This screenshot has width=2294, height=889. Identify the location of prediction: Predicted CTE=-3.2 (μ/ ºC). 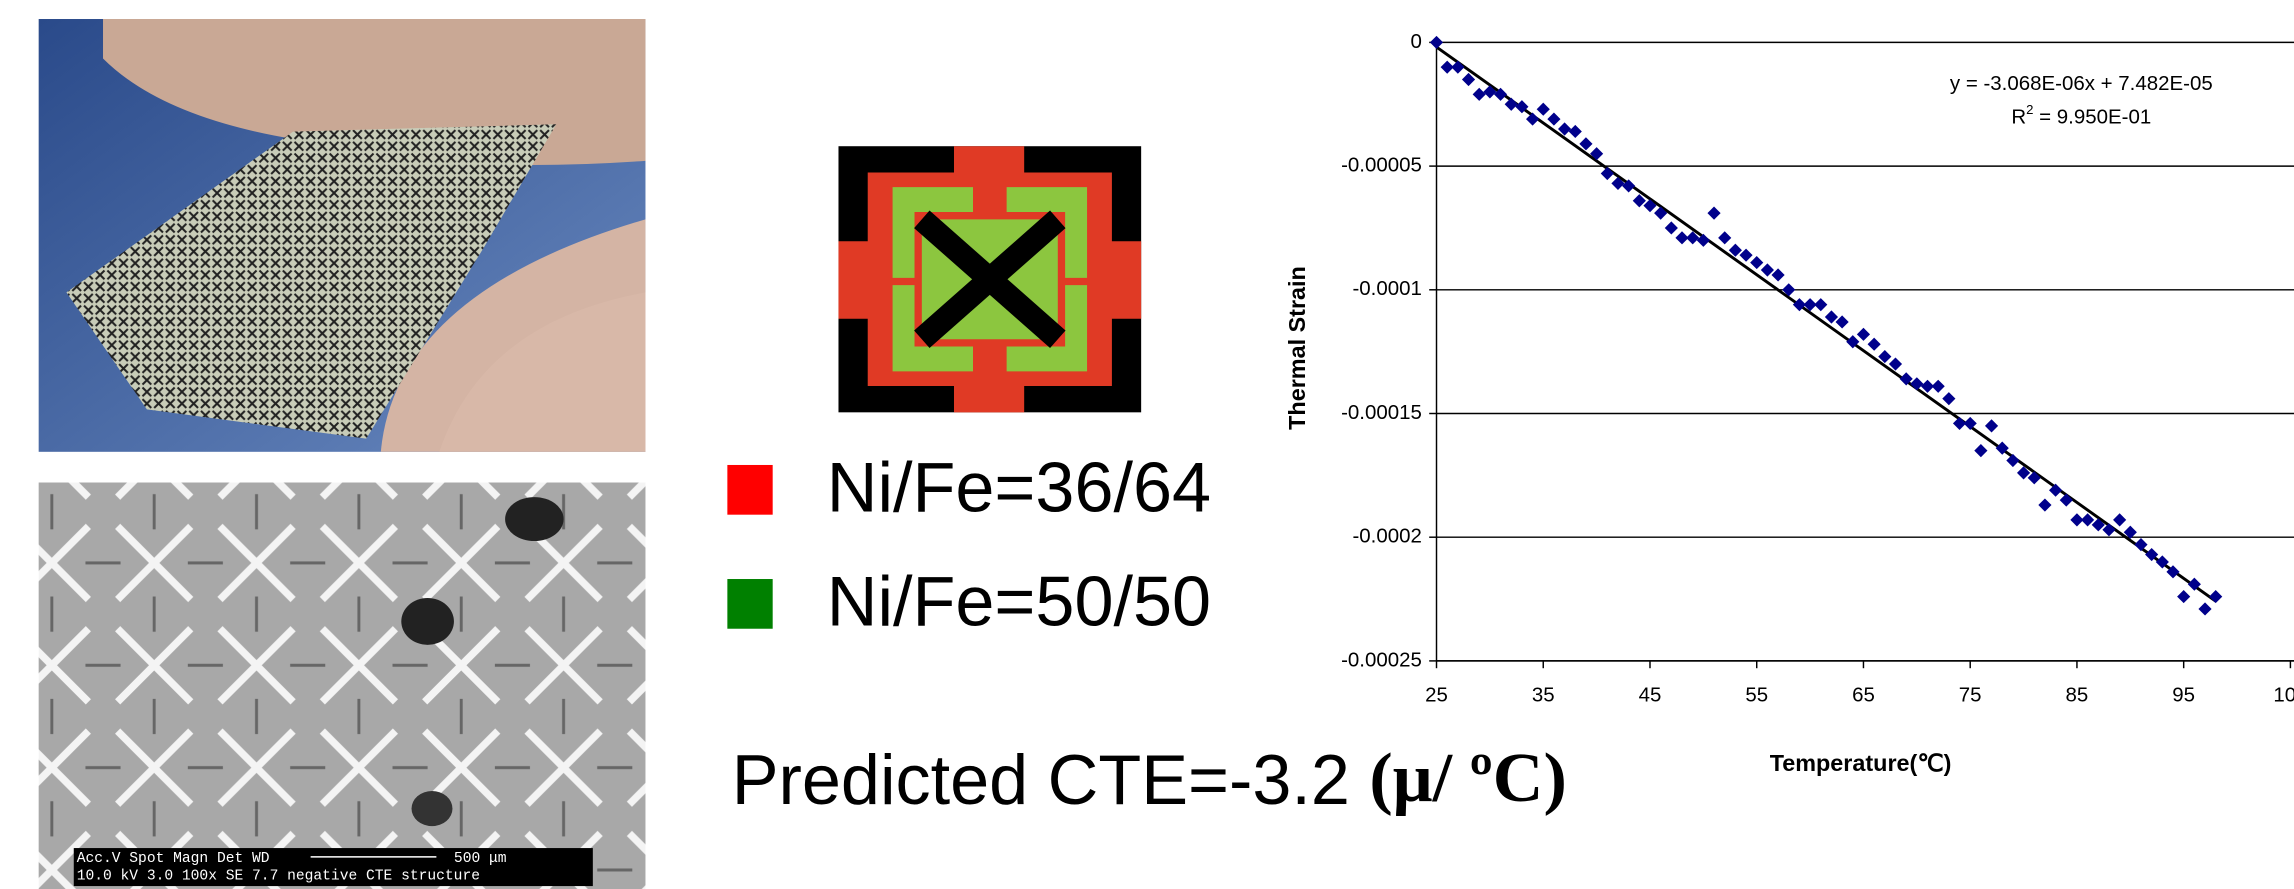
(1149, 778).